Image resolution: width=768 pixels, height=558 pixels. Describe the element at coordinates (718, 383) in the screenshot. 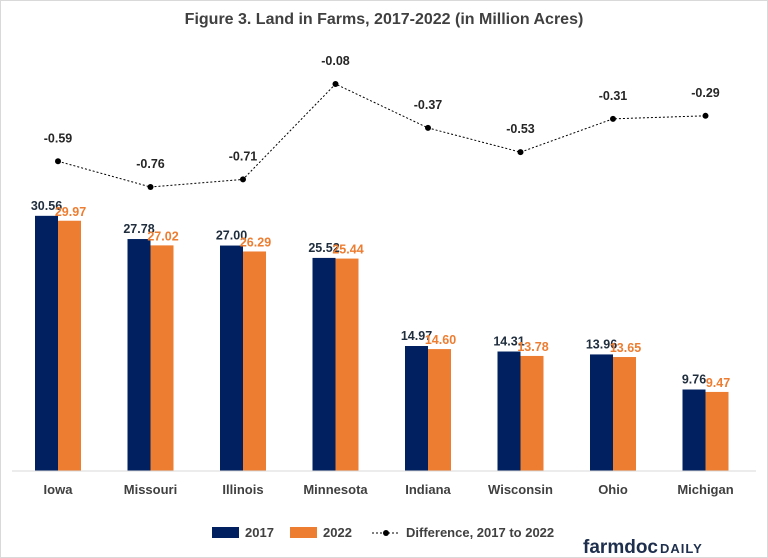

I see `data-label-2022-michigan: 9.47` at that location.